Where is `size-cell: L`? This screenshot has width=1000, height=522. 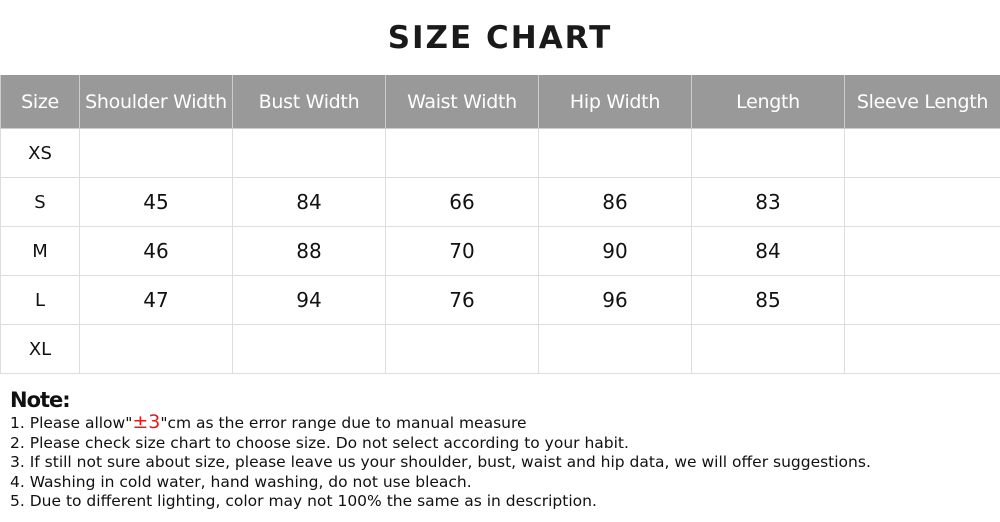
size-cell: L is located at coordinates (40, 300).